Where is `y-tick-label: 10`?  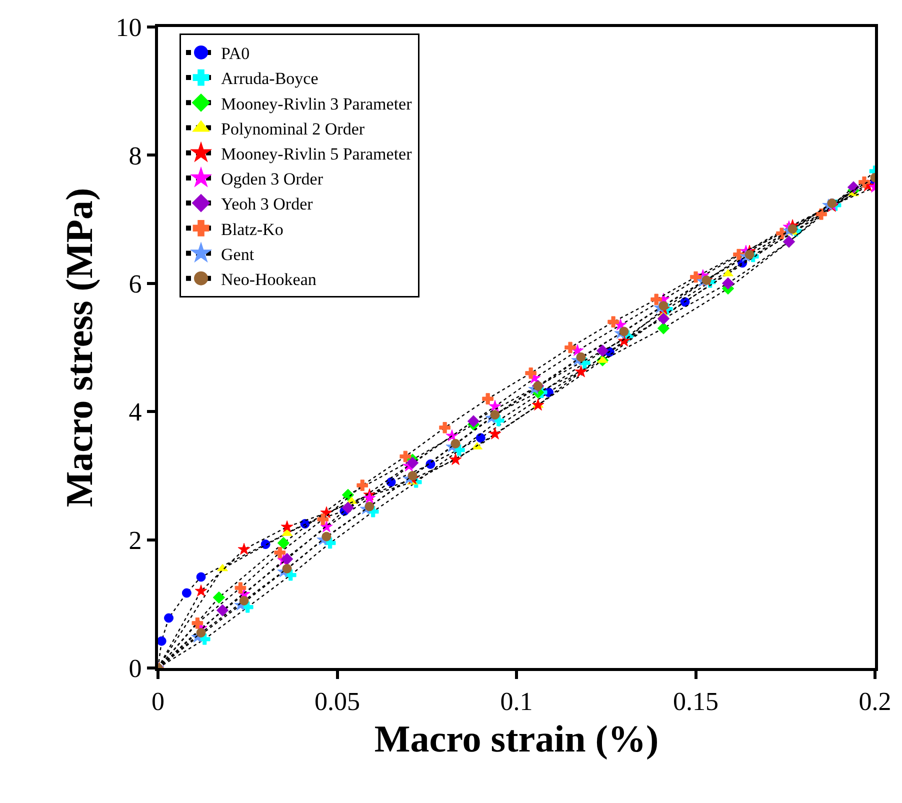 y-tick-label: 10 is located at coordinates (129, 27).